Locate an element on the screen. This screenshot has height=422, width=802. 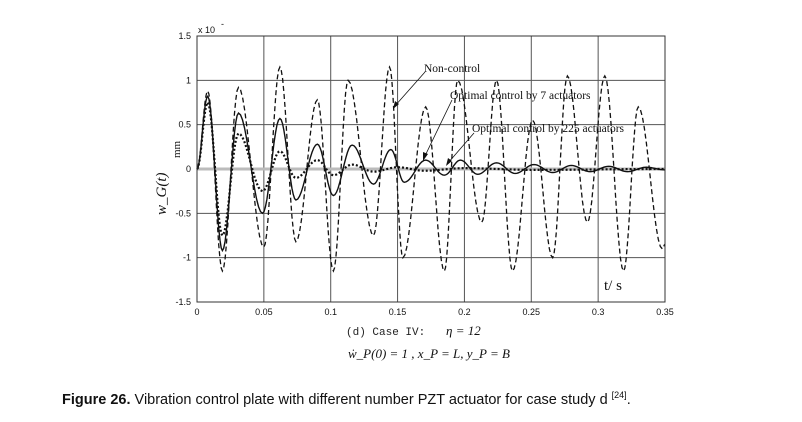
y-tick-label: 0 is located at coordinates (188, 169).